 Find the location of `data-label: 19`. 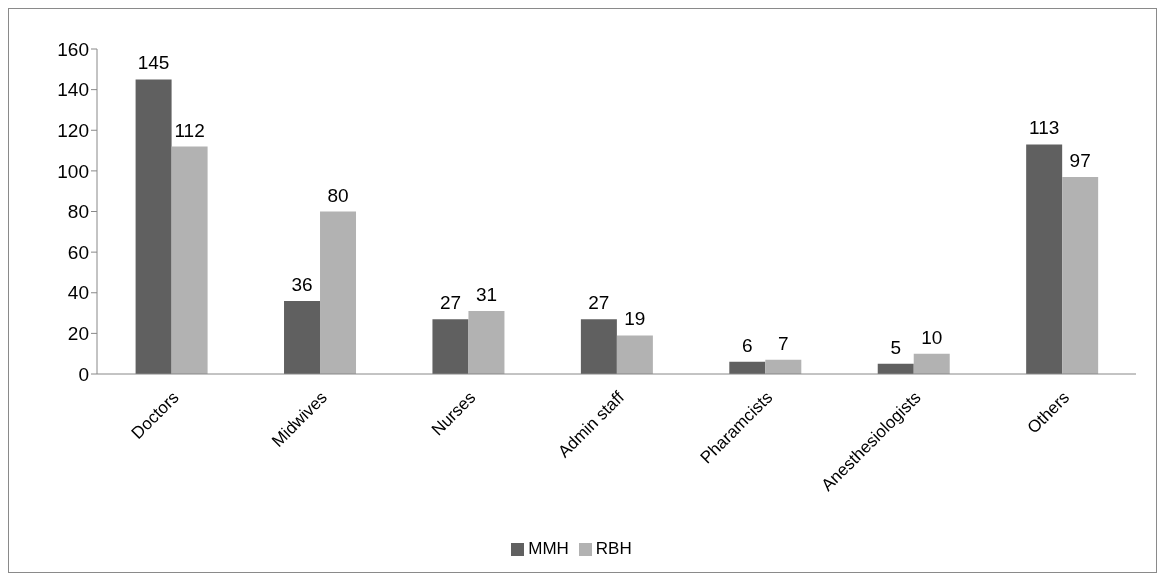

data-label: 19 is located at coordinates (635, 319).